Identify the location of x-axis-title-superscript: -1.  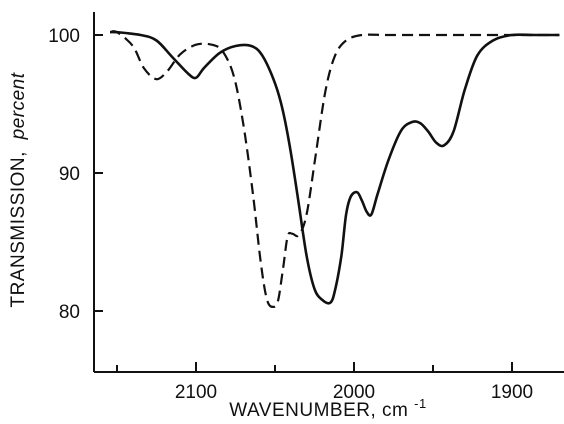
(420, 403).